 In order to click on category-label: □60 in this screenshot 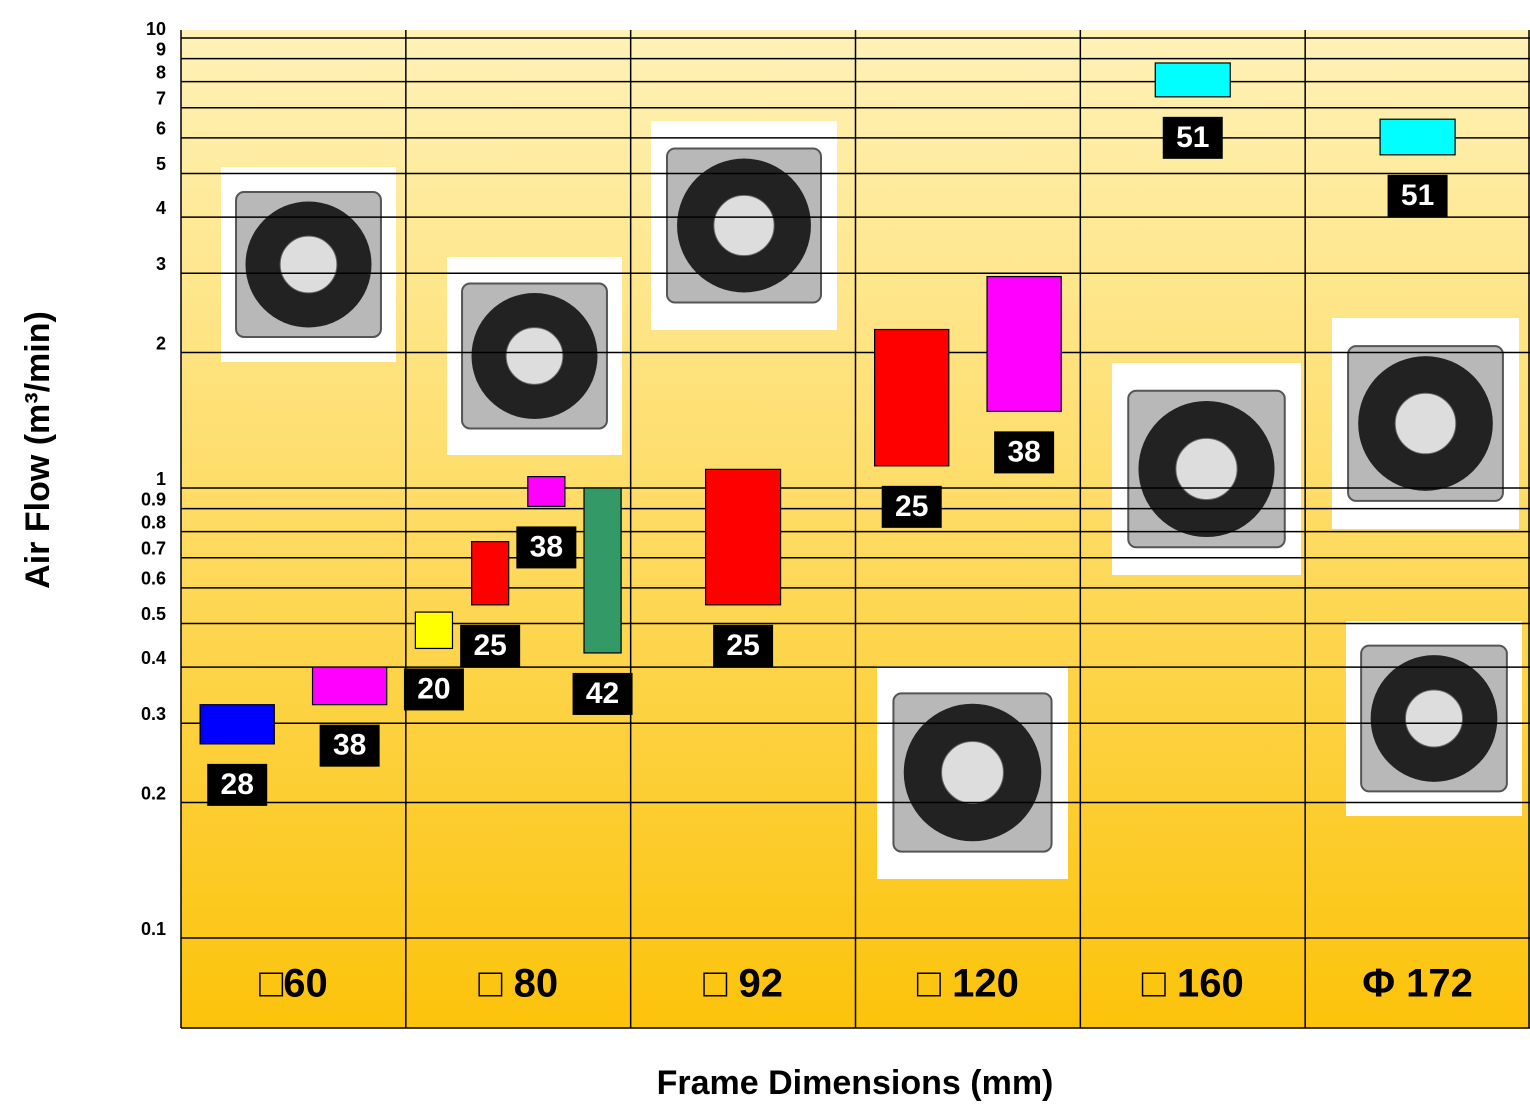, I will do `click(293, 984)`.